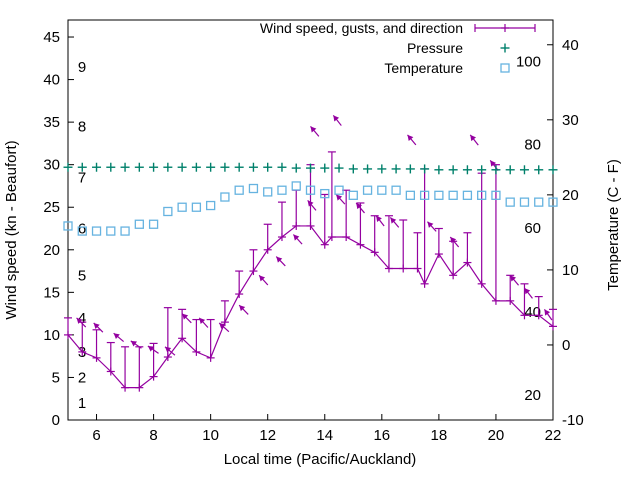  I want to click on legend-sample-temperature, so click(505, 68).